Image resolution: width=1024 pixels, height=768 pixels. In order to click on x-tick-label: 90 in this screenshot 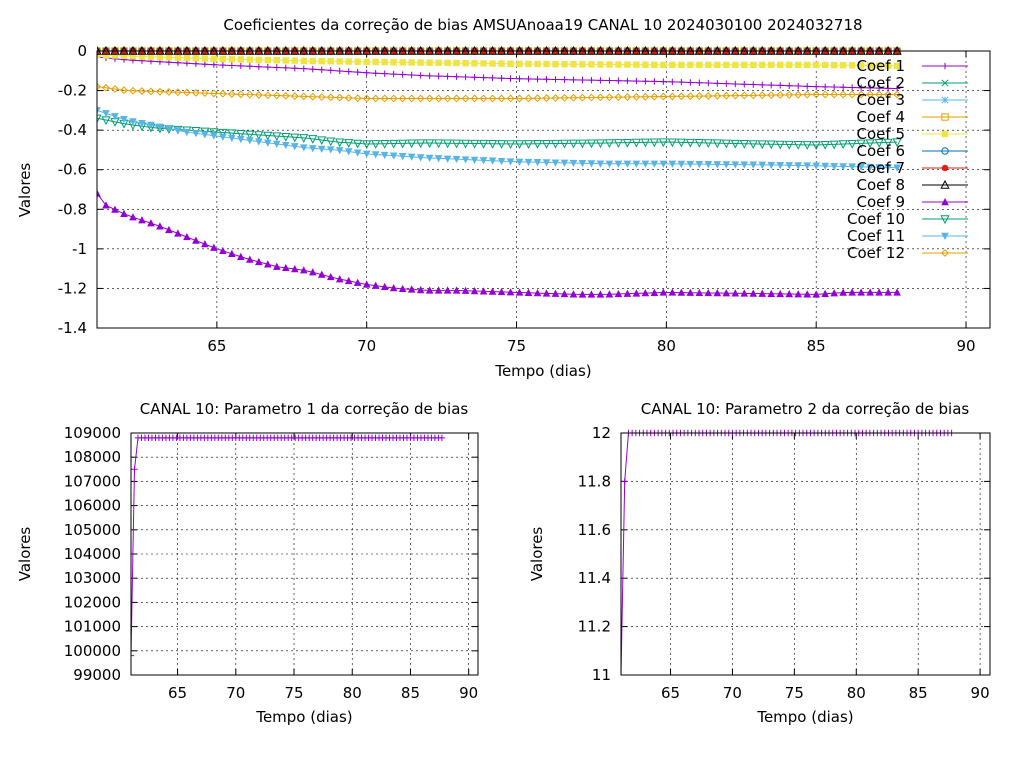, I will do `click(468, 693)`.